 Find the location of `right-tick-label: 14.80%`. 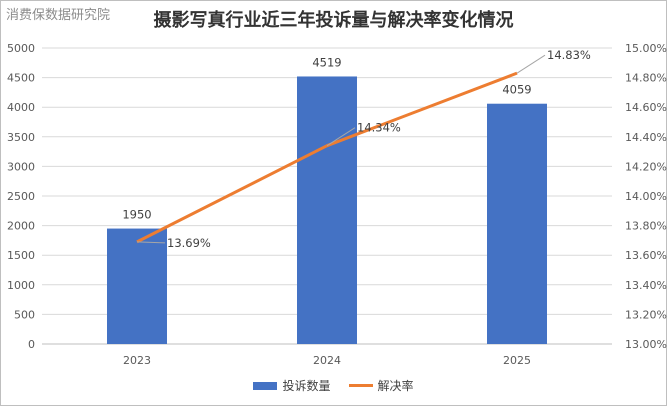

right-tick-label: 14.80% is located at coordinates (646, 78).